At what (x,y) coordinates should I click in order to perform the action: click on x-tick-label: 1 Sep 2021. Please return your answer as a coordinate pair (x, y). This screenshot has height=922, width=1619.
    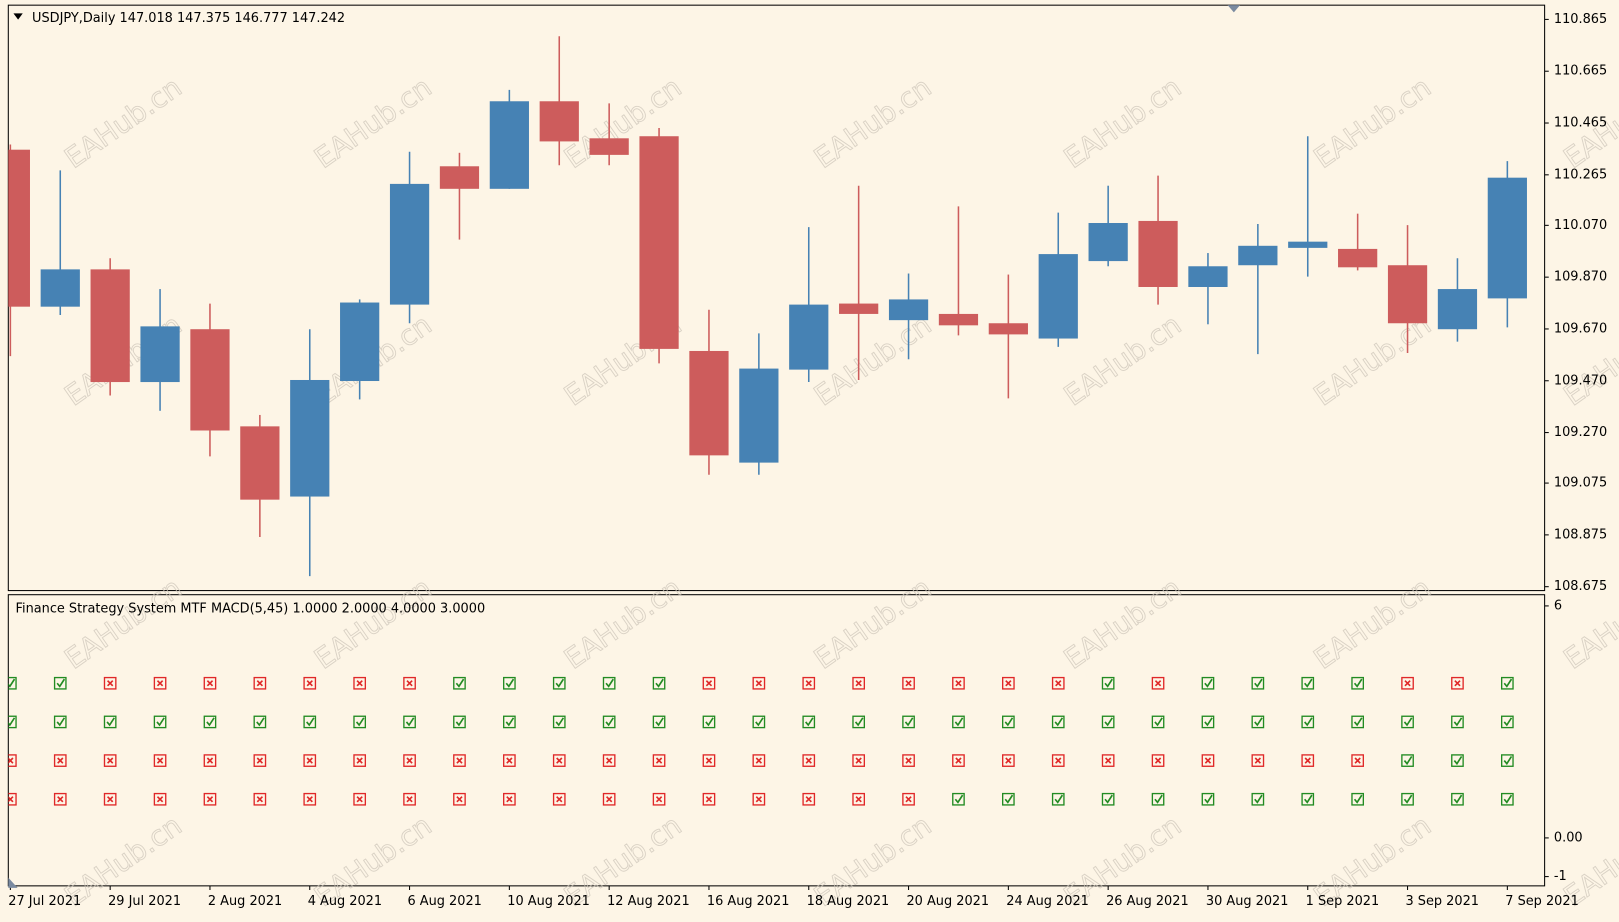
    Looking at the image, I should click on (1343, 901).